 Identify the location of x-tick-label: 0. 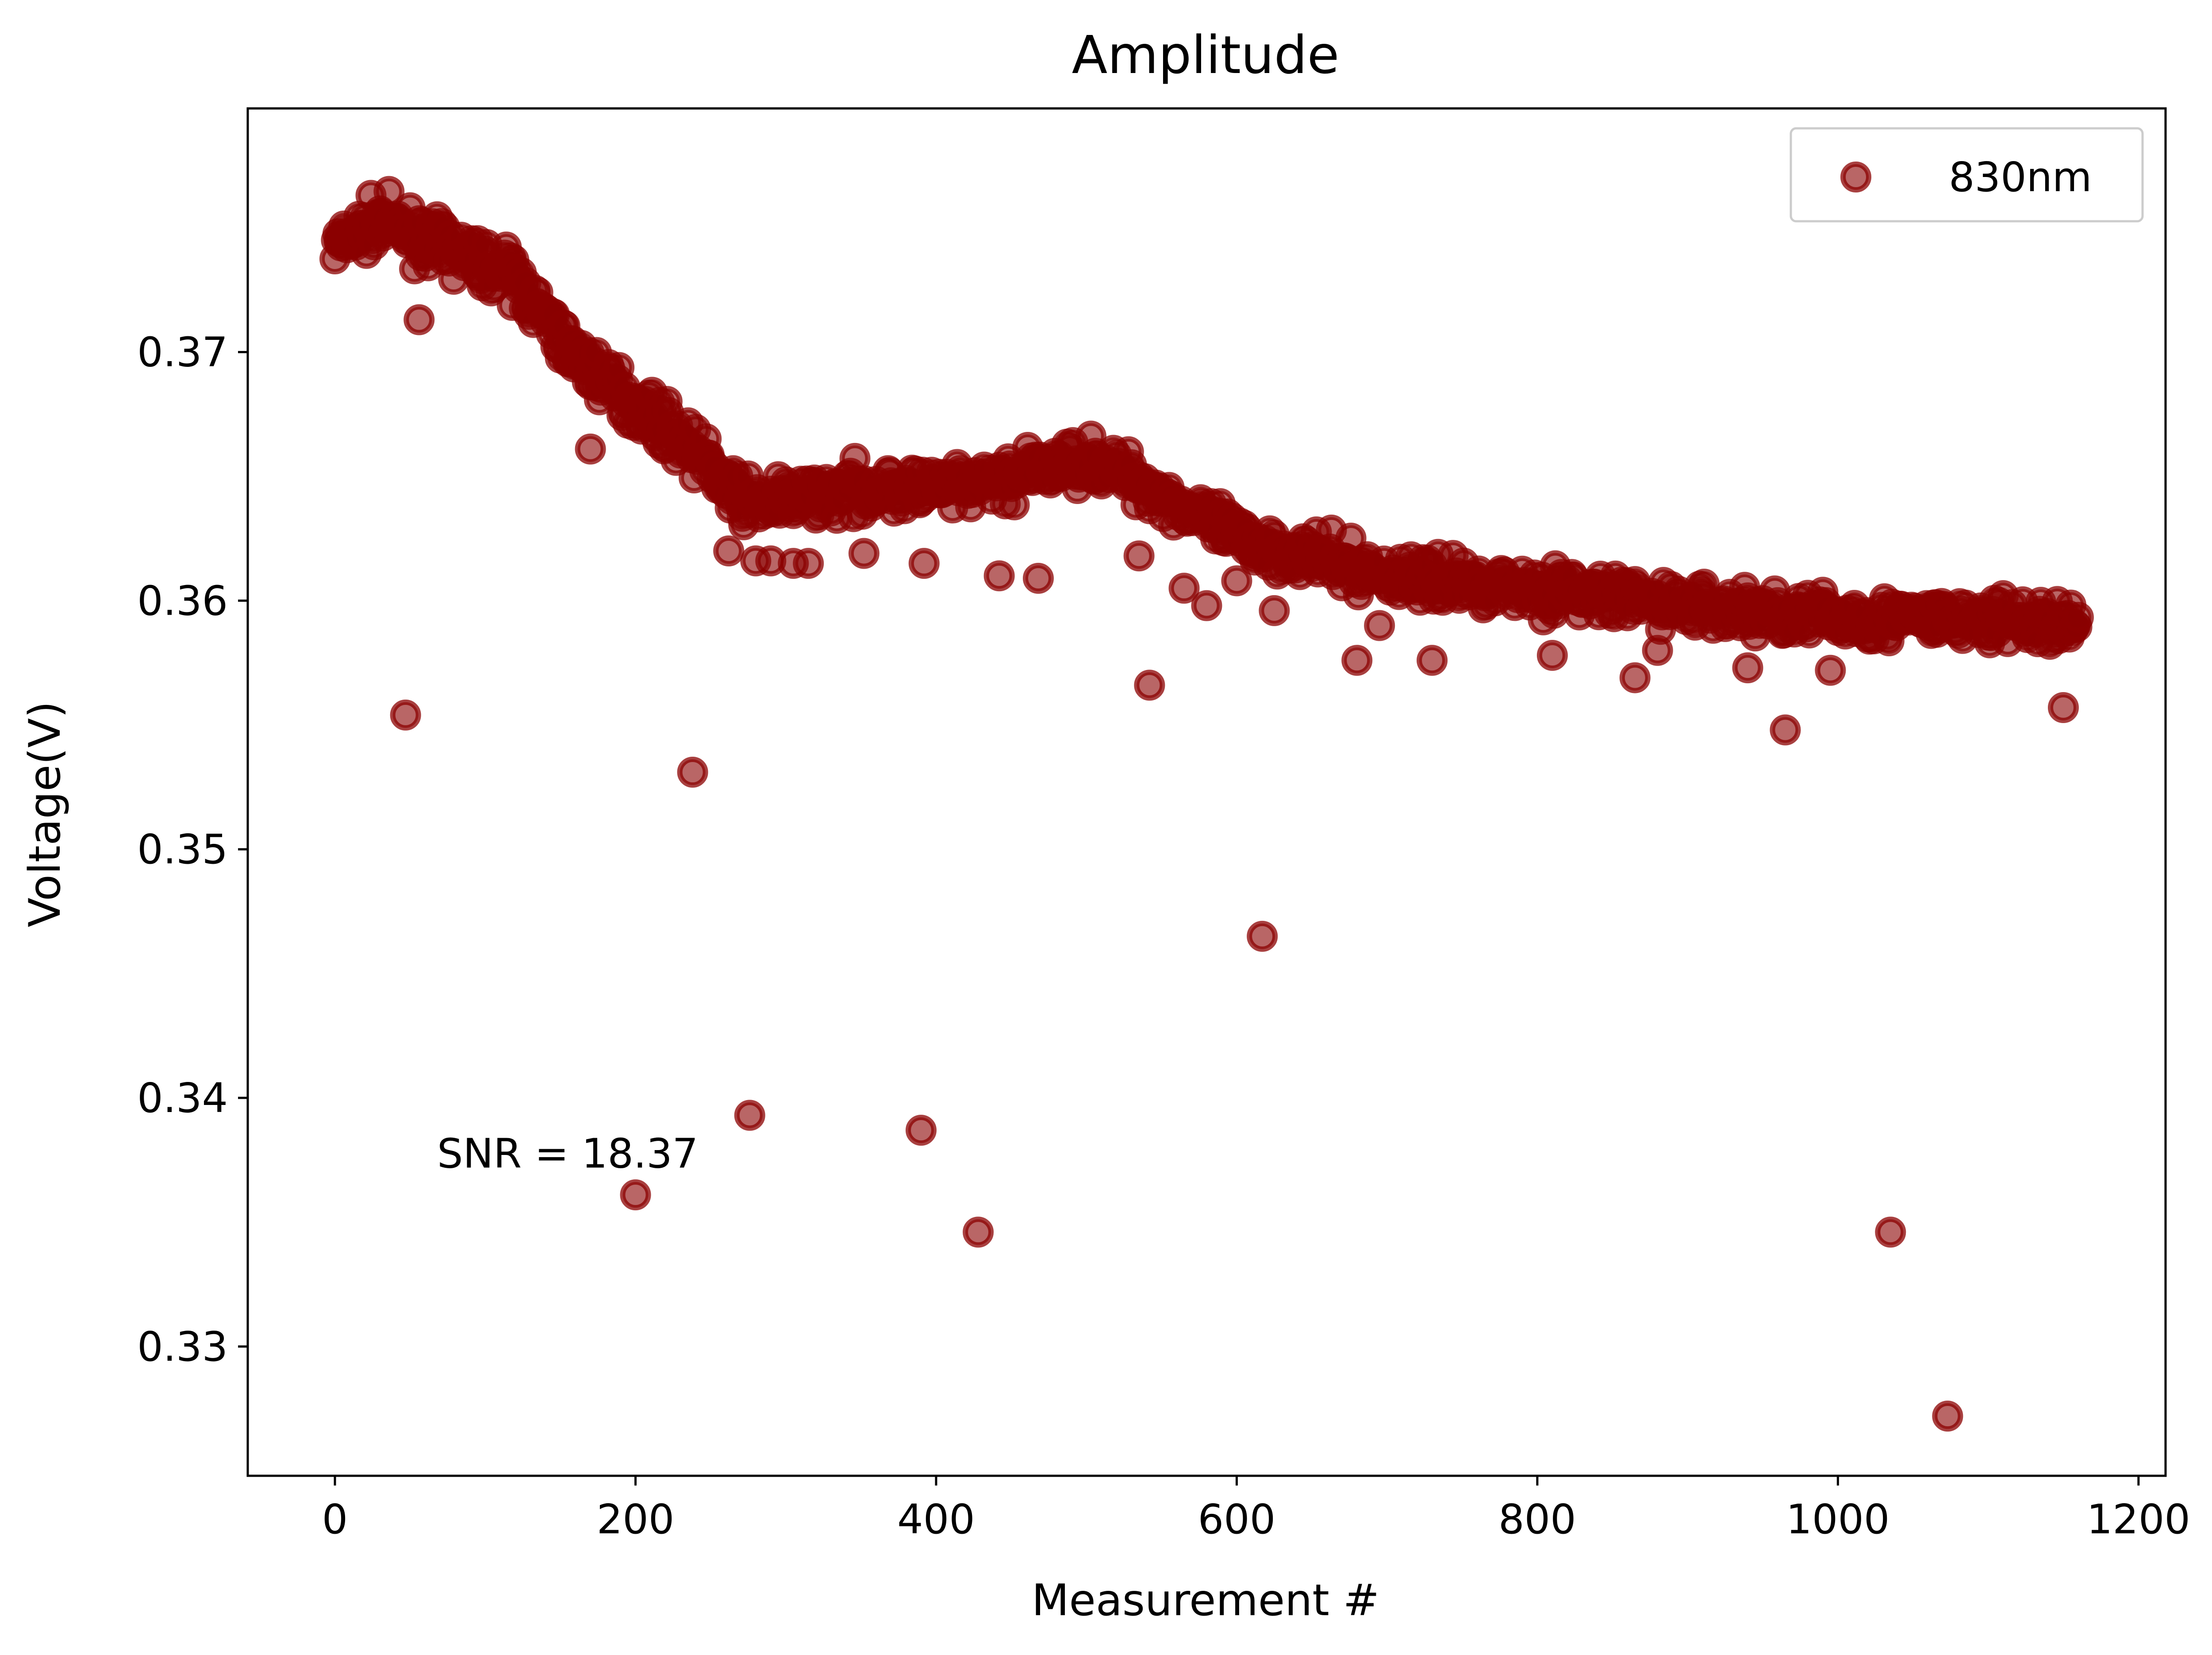
(335, 1519).